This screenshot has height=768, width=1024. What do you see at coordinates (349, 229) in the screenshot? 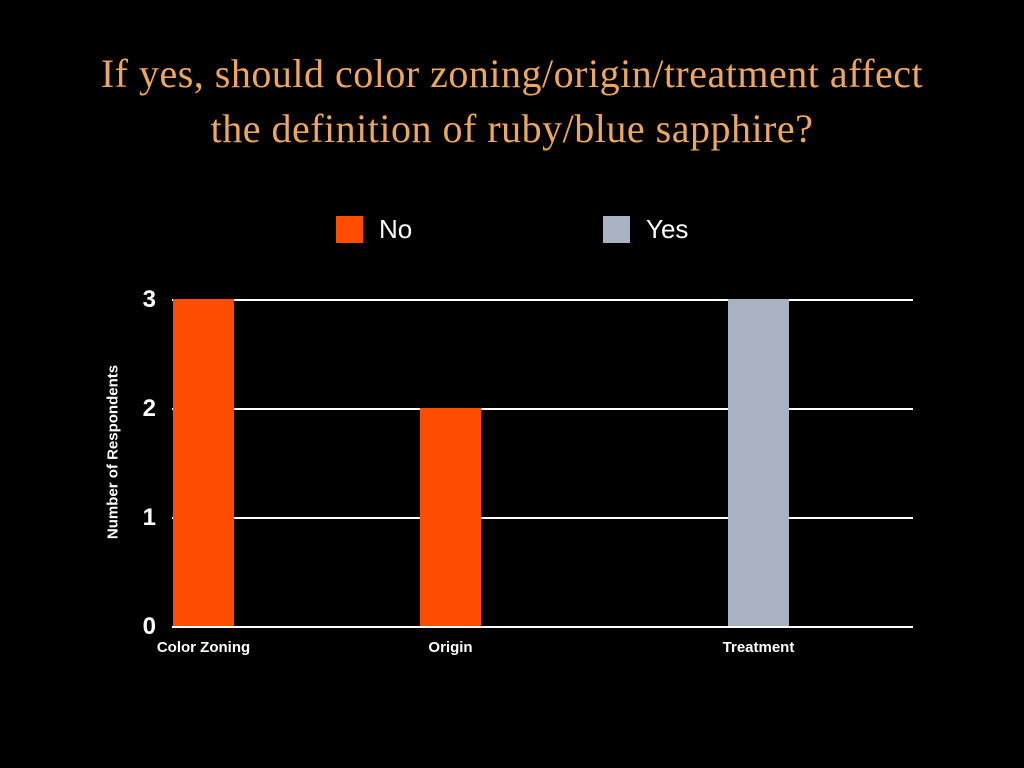
I see `legend-swatch-no` at bounding box center [349, 229].